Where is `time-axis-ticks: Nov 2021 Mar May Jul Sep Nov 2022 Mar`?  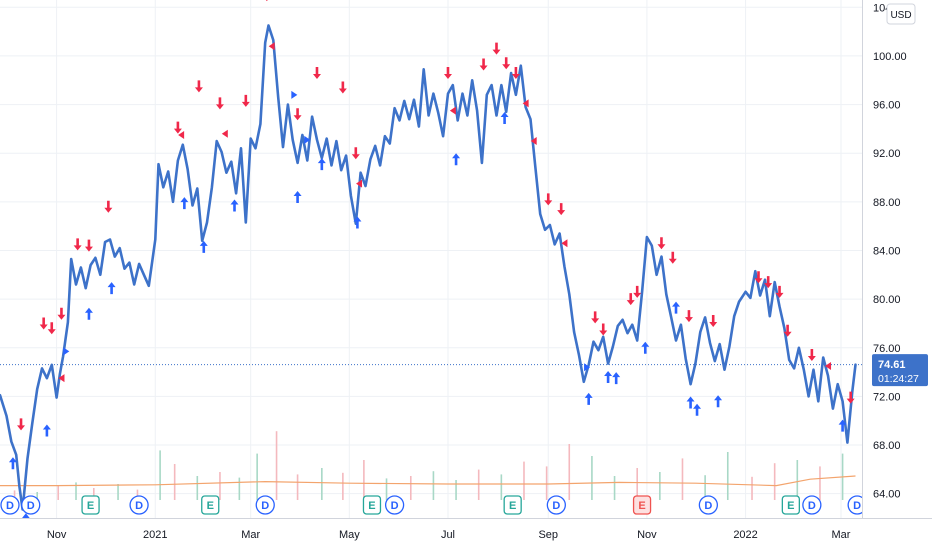 time-axis-ticks: Nov 2021 Mar May Jul Sep Nov 2022 Mar is located at coordinates (449, 535).